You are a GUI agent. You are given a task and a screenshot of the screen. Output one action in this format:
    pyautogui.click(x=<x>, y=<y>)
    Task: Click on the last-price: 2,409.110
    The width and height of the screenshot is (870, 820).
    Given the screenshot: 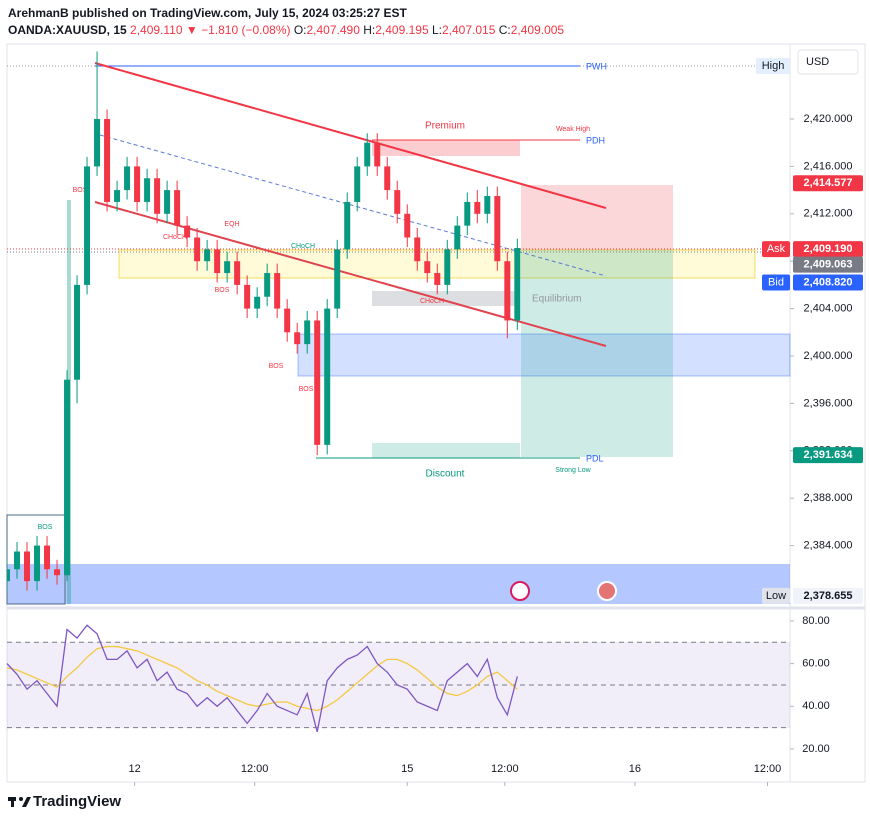 What is the action you would take?
    pyautogui.click(x=156, y=30)
    